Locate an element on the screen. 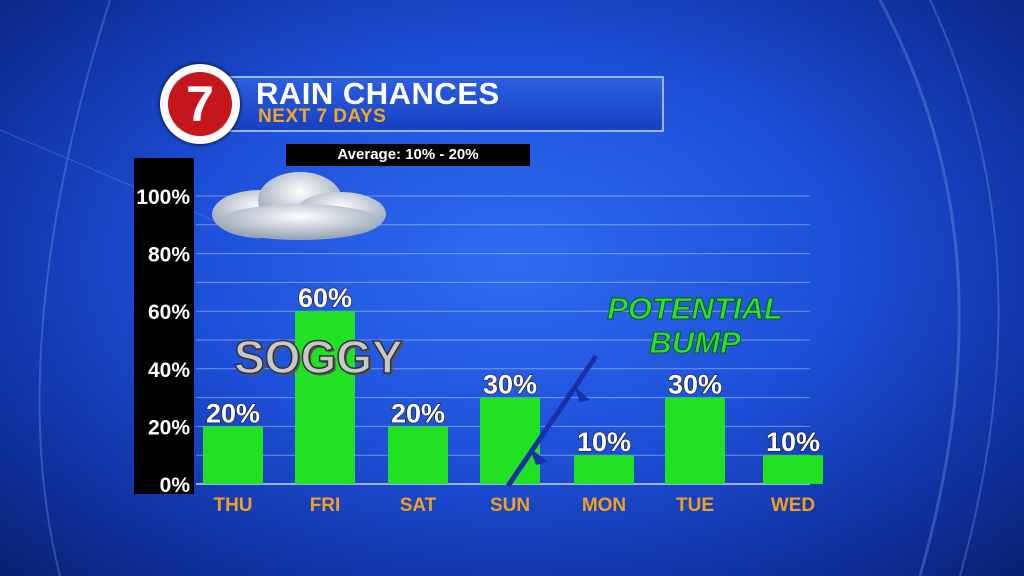  title-banner is located at coordinates (417, 104).